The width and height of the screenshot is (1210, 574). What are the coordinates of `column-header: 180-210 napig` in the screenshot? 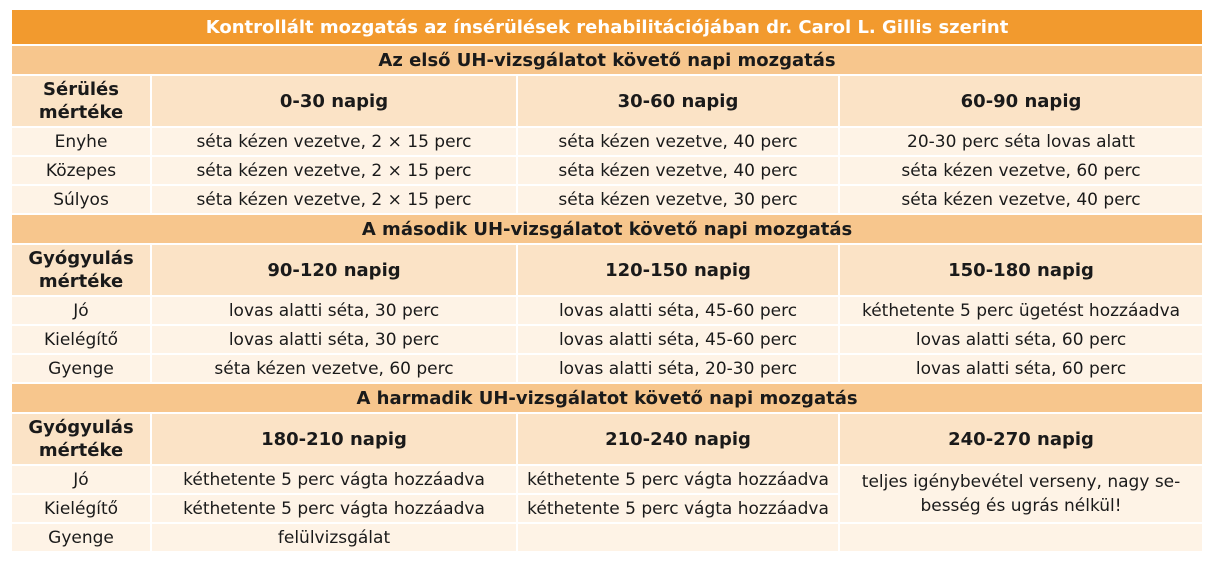 It's located at (334, 439).